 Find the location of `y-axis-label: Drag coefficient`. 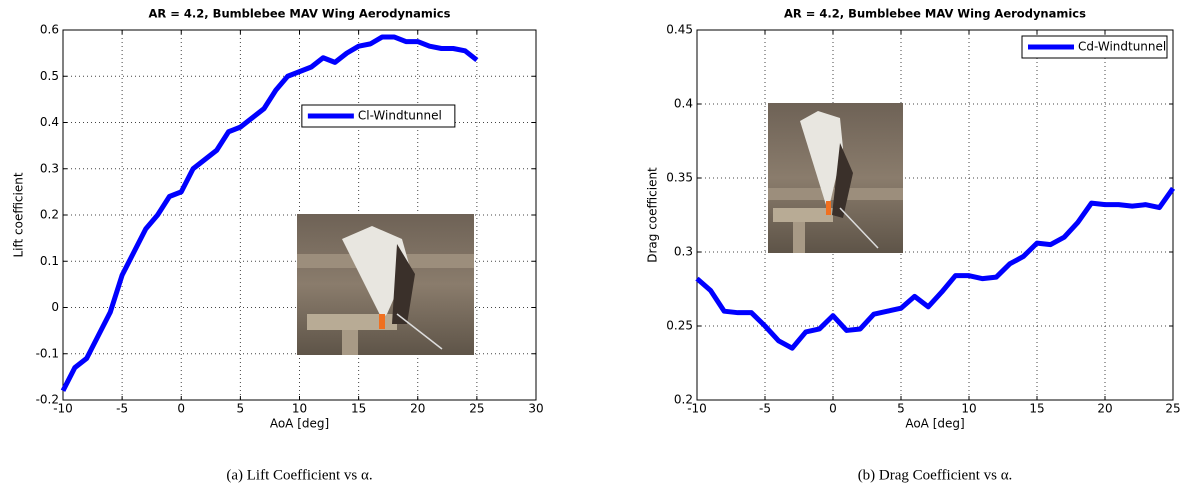

y-axis-label: Drag coefficient is located at coordinates (653, 215).